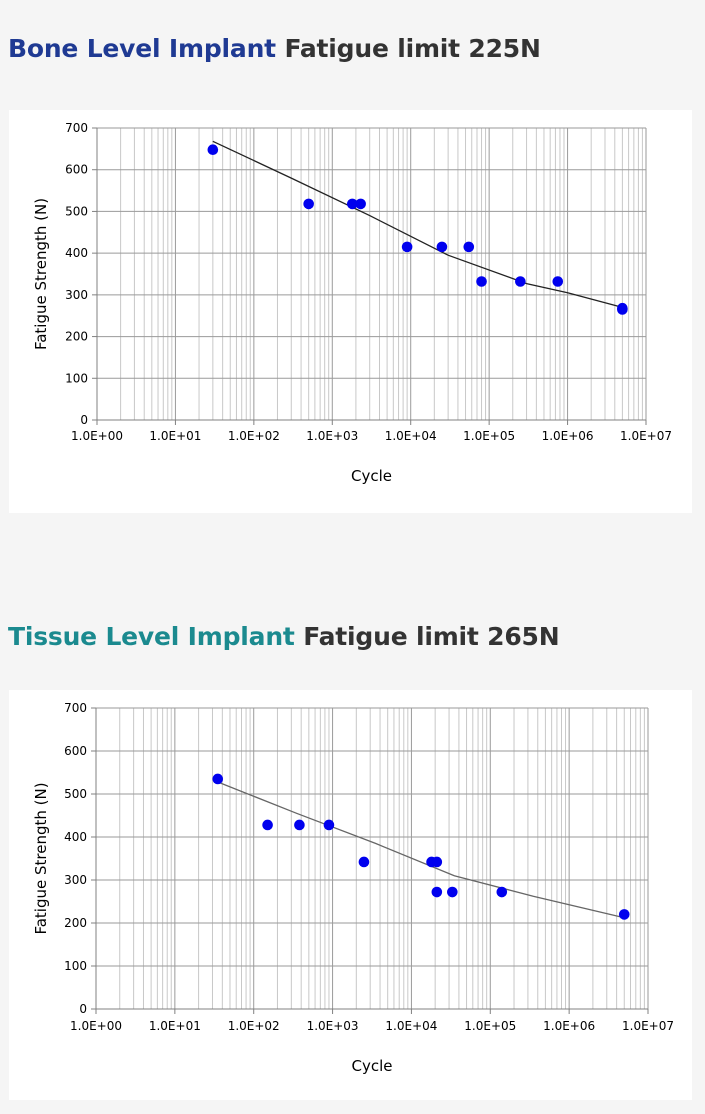 The height and width of the screenshot is (1114, 705). What do you see at coordinates (431, 636) in the screenshot?
I see `chart-2-title-rest: Fatigue limit 265N` at bounding box center [431, 636].